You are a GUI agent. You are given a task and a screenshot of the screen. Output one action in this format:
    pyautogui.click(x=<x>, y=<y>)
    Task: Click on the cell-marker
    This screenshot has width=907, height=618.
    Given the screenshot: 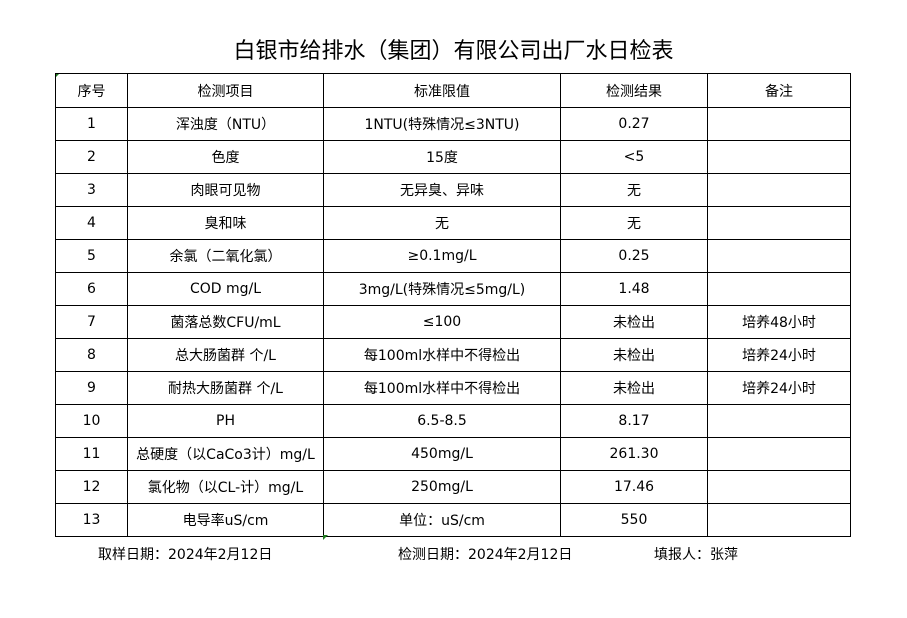 What is the action you would take?
    pyautogui.click(x=325, y=537)
    